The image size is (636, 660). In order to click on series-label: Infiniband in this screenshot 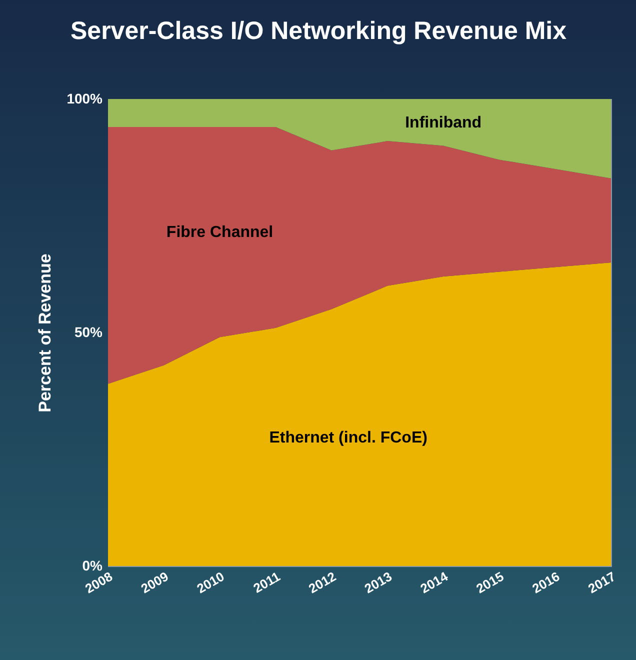, I will do `click(443, 123)`.